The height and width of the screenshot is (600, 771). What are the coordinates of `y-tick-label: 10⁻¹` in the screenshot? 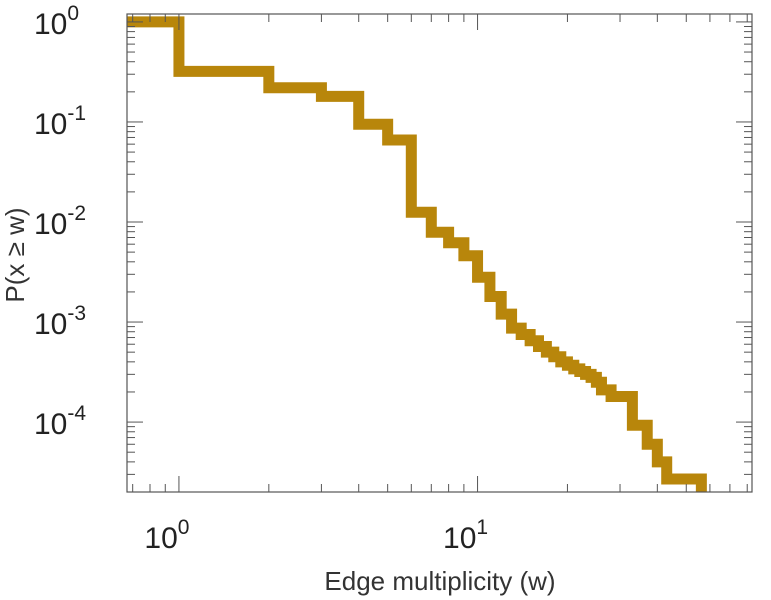 It's located at (60, 121).